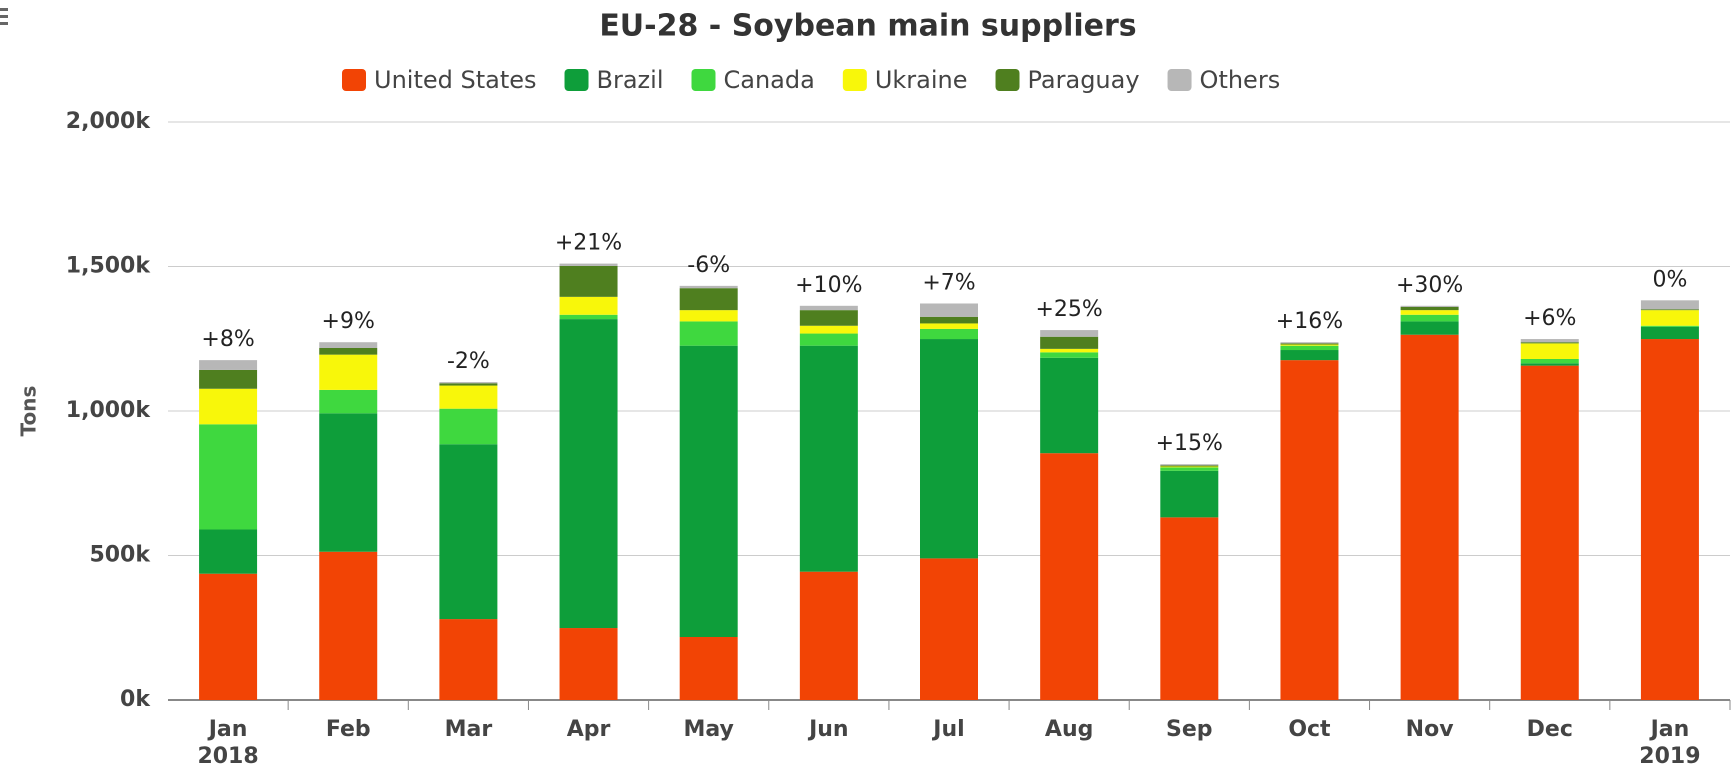 The height and width of the screenshot is (772, 1736). What do you see at coordinates (948, 282) in the screenshot?
I see `bar-annotation: +7%` at bounding box center [948, 282].